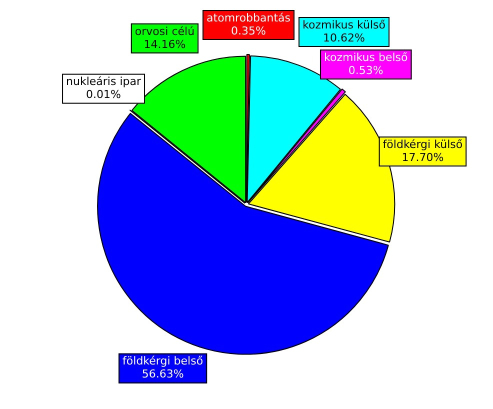 The height and width of the screenshot is (409, 493). What do you see at coordinates (422, 144) in the screenshot?
I see `slice-label: földkérgi külső` at bounding box center [422, 144].